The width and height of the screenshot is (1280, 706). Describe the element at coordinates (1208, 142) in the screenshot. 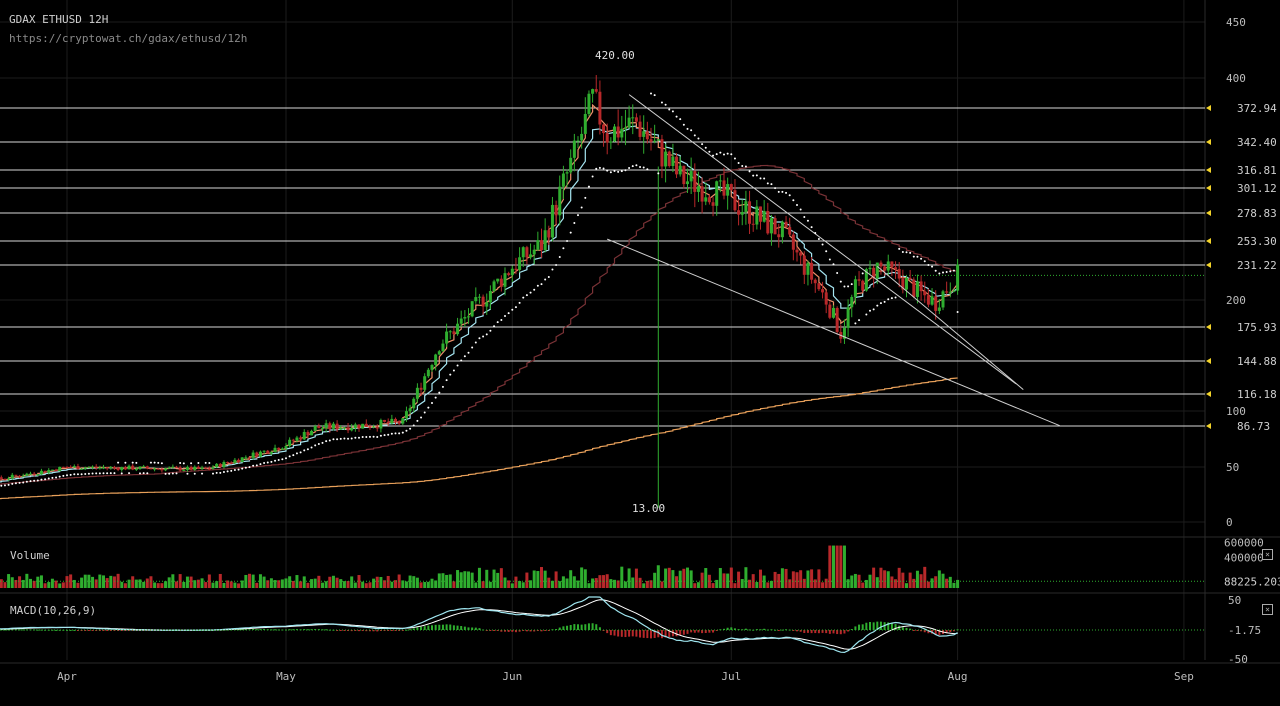

I see `price-level-marker` at that location.